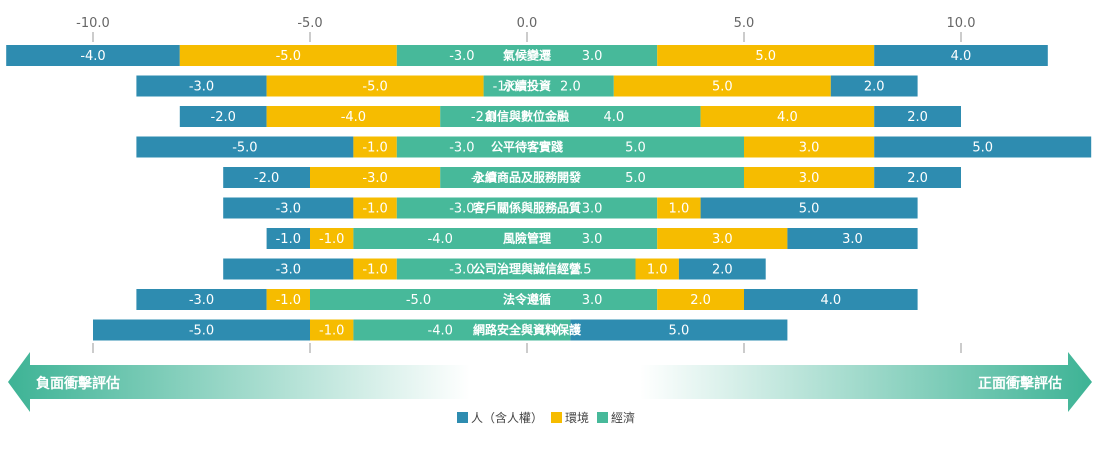  What do you see at coordinates (526, 207) in the screenshot?
I see `category-label: 客戶關係與服務品質` at bounding box center [526, 207].